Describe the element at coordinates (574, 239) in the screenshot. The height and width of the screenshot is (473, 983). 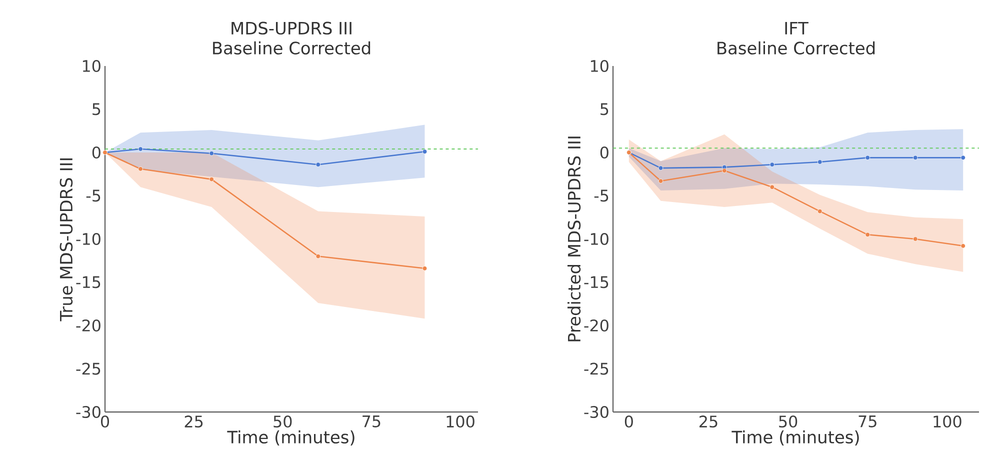
I see `y-axis-title: Predicted MDS-UPDRS III` at that location.